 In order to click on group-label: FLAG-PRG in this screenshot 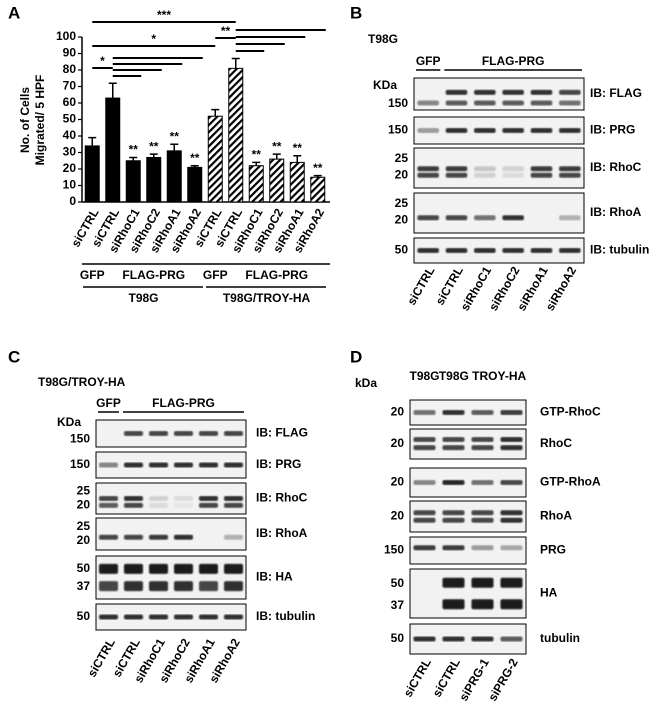, I will do `click(276, 275)`.